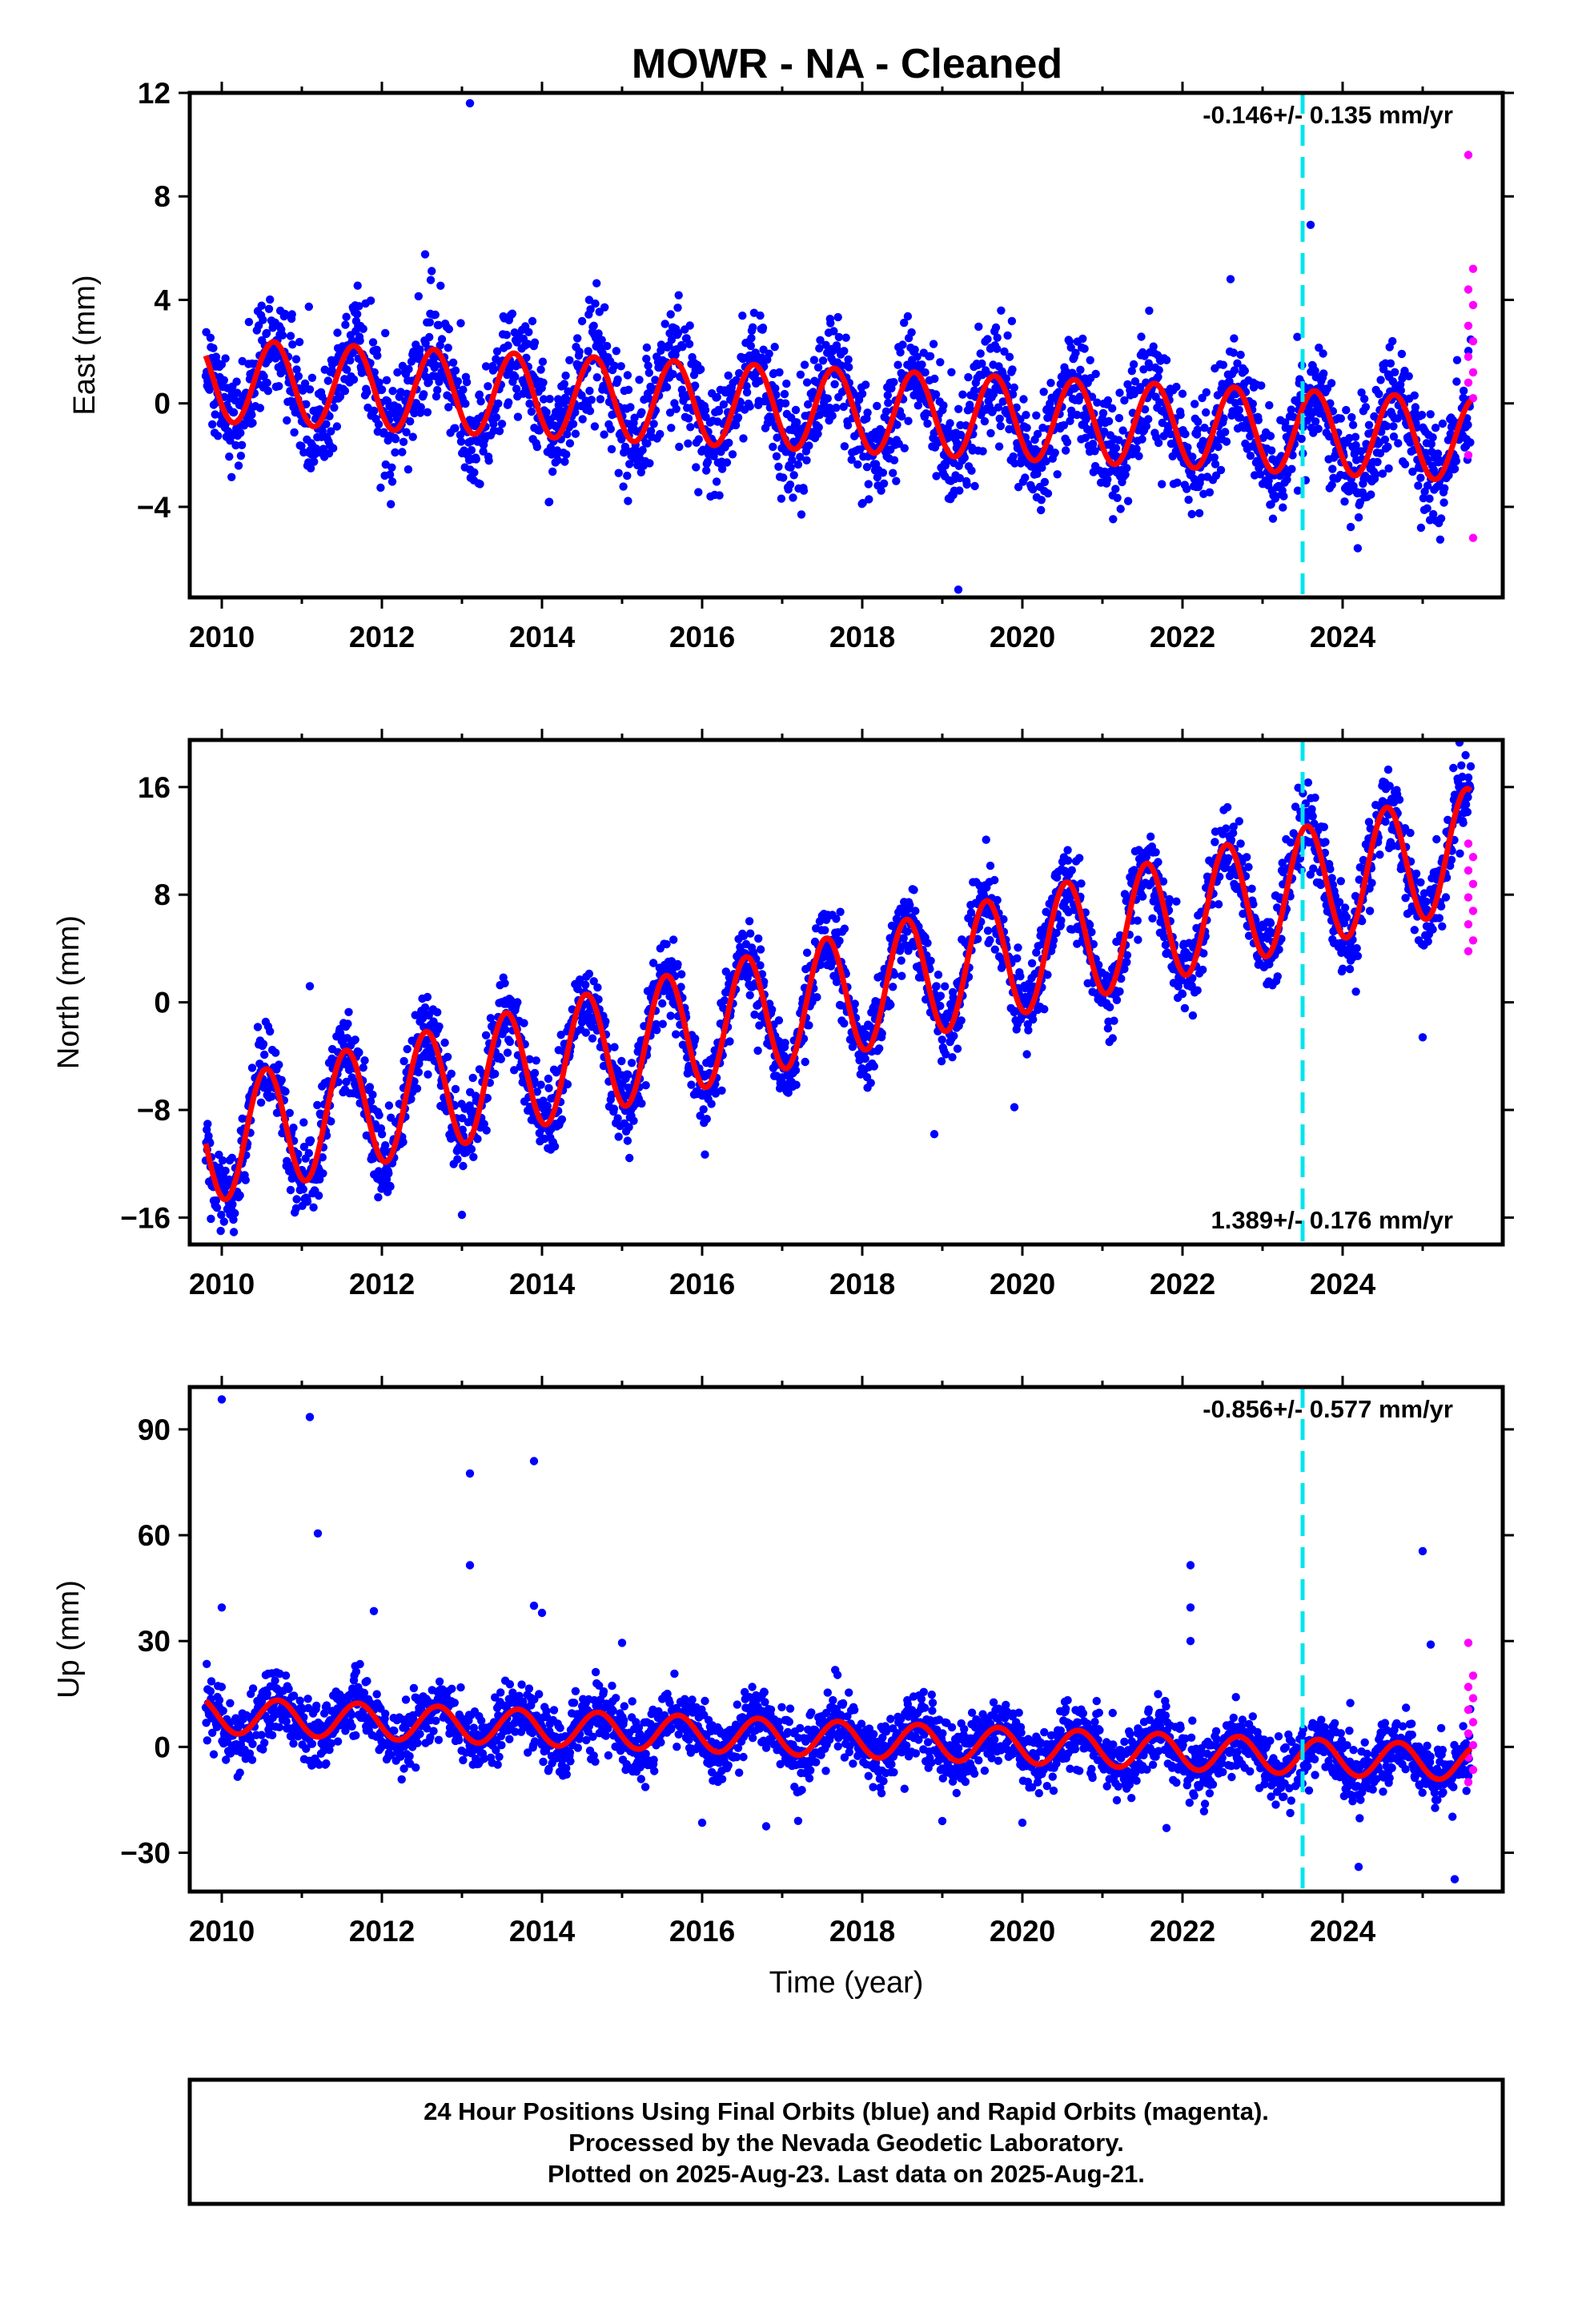  I want to click on y-tick-label: 0, so click(162, 404).